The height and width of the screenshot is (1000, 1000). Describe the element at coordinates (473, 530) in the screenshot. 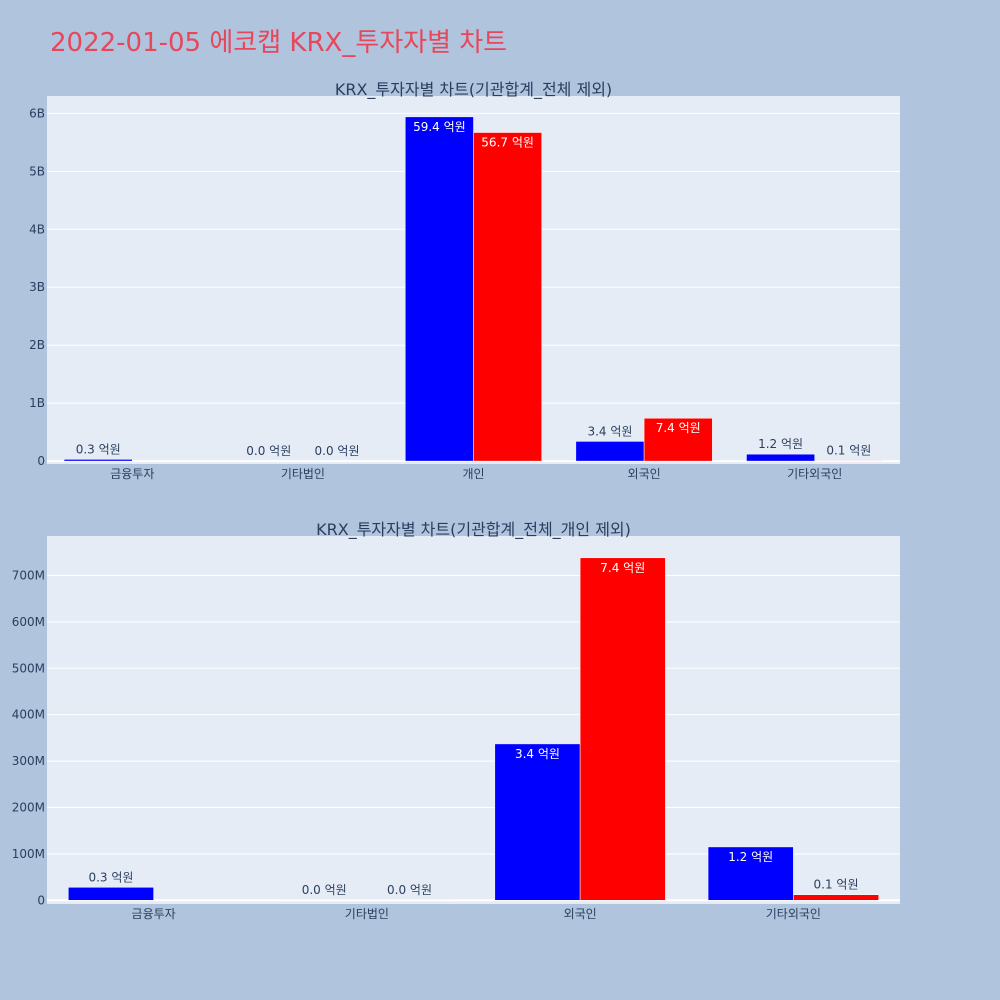

I see `chart-title: KRX_투자자별 차트(기관합계_전체_개인 제외)` at that location.